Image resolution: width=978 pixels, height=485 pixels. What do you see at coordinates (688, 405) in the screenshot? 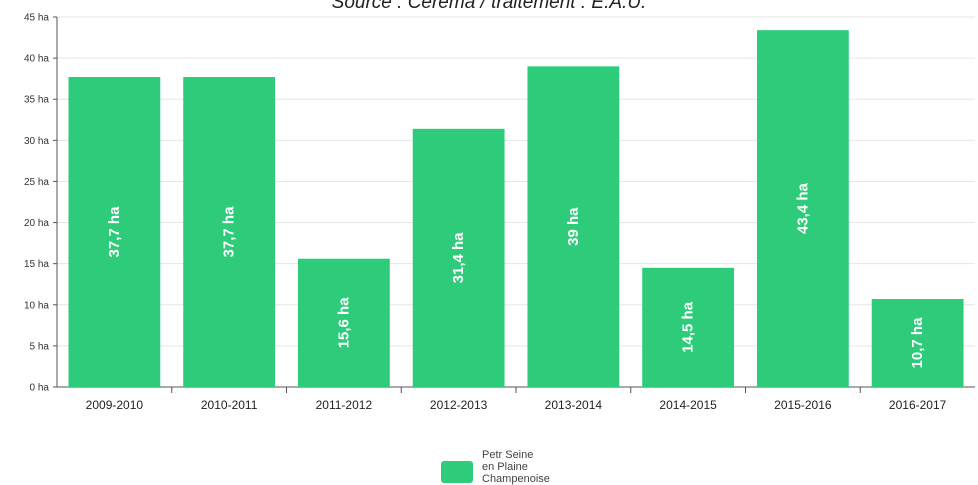
I see `x-tick-label: 2014-2015` at bounding box center [688, 405].